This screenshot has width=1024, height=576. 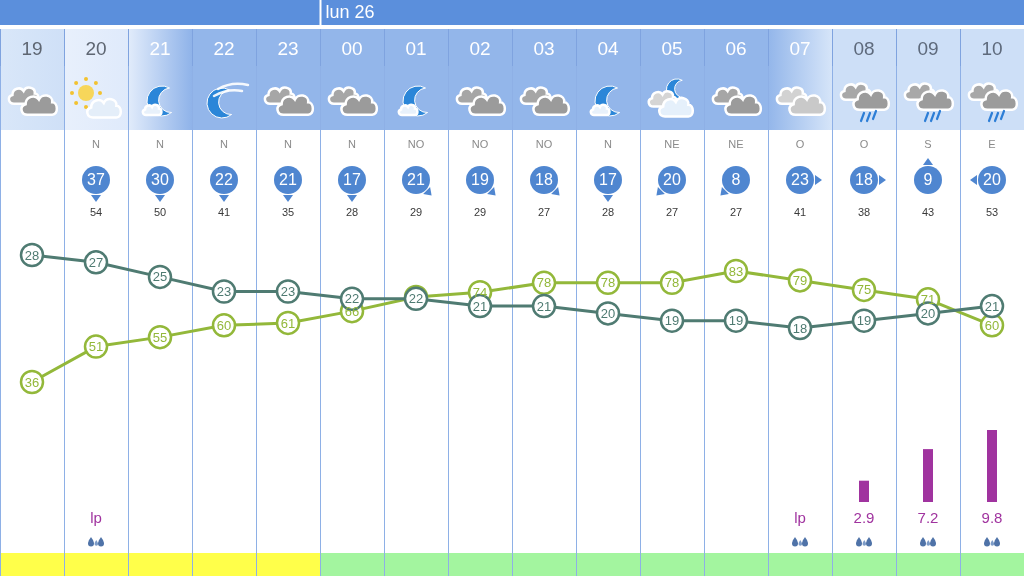 I want to click on data-label: 61, so click(x=288, y=323).